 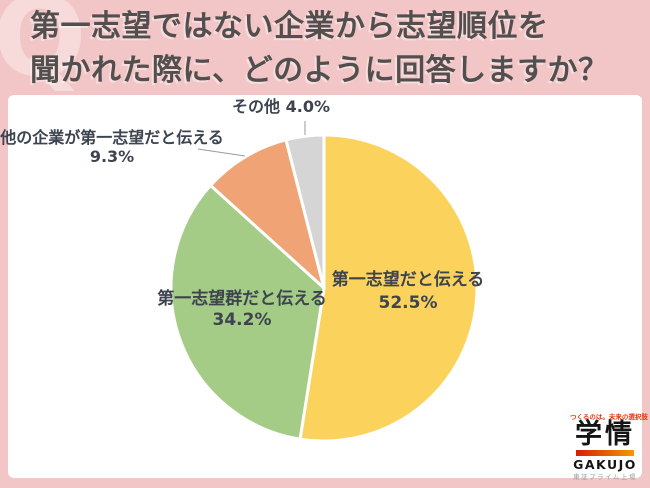 What do you see at coordinates (605, 464) in the screenshot?
I see `logo-romaji: GAKUJO` at bounding box center [605, 464].